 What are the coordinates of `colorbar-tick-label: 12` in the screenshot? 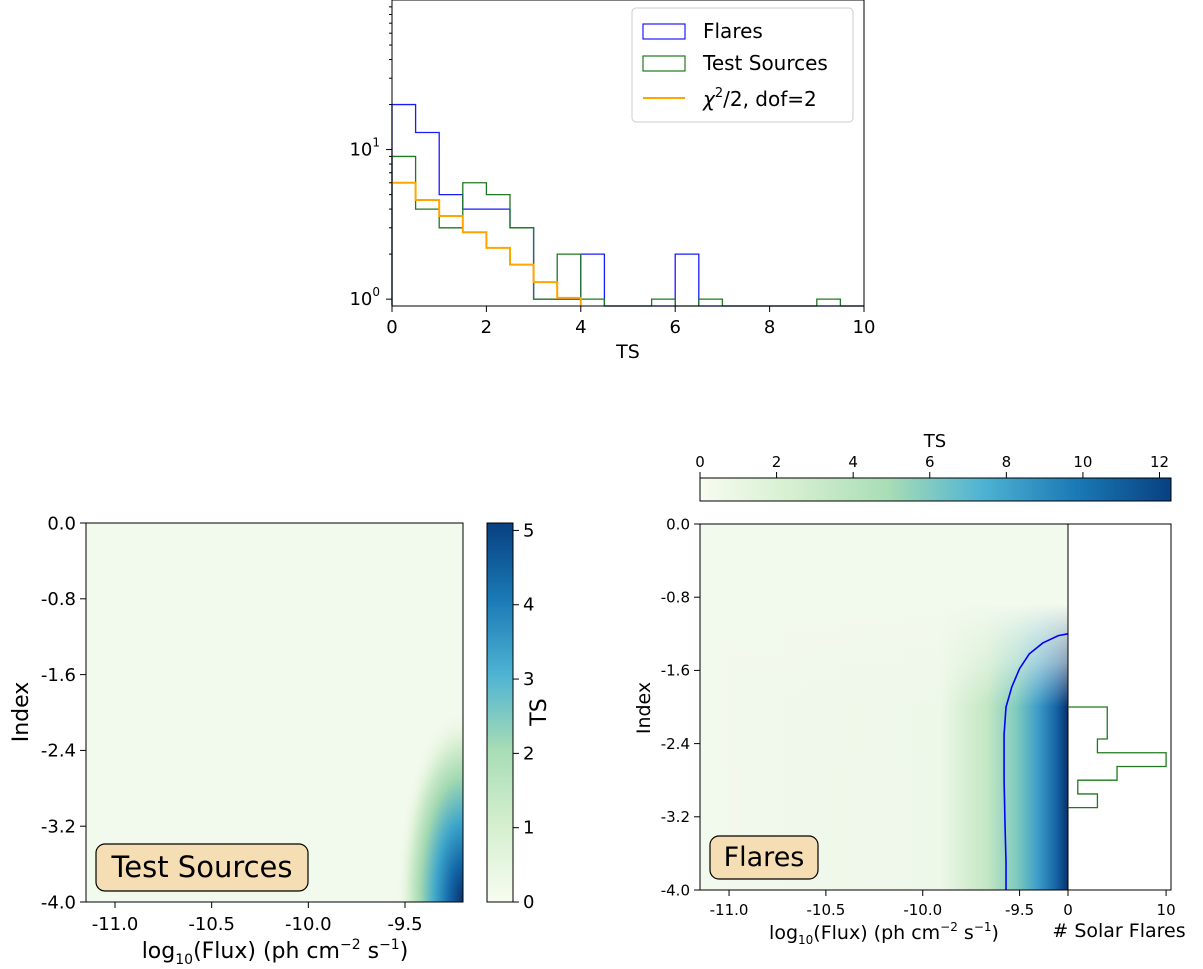 It's located at (1159, 462).